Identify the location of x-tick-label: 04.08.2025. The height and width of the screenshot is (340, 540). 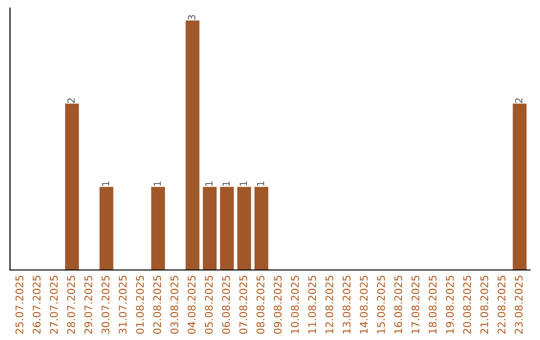
(192, 305).